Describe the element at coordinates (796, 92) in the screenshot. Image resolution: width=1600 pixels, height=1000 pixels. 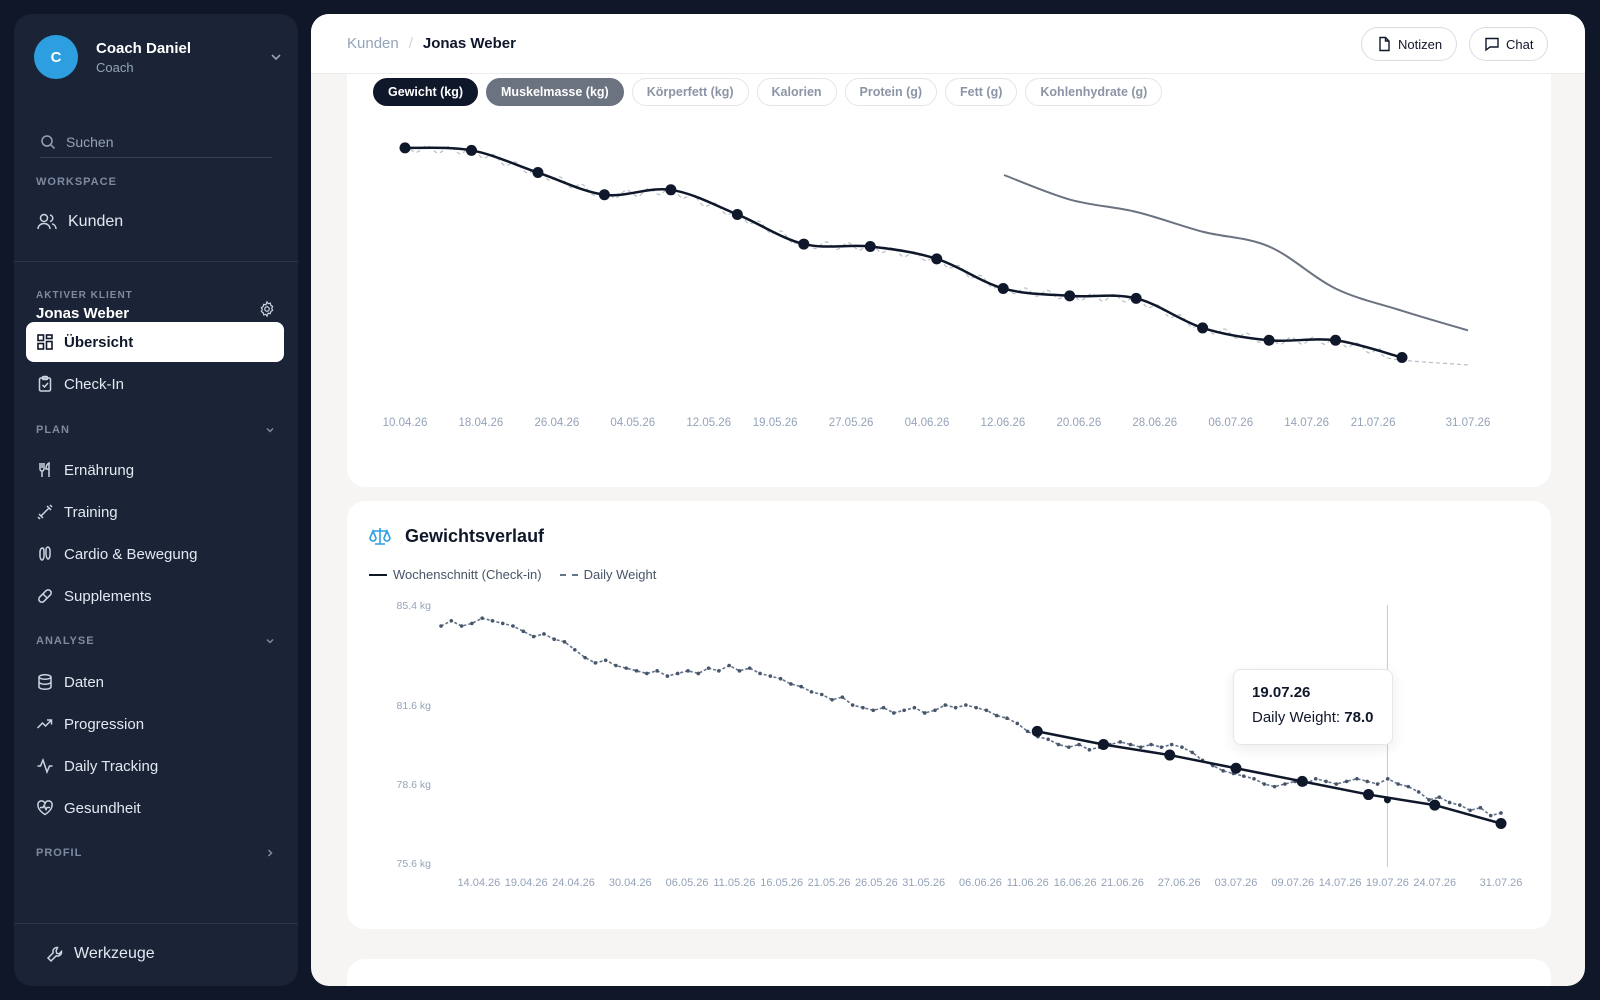
I see `pill-kalorien: Kalorien` at that location.